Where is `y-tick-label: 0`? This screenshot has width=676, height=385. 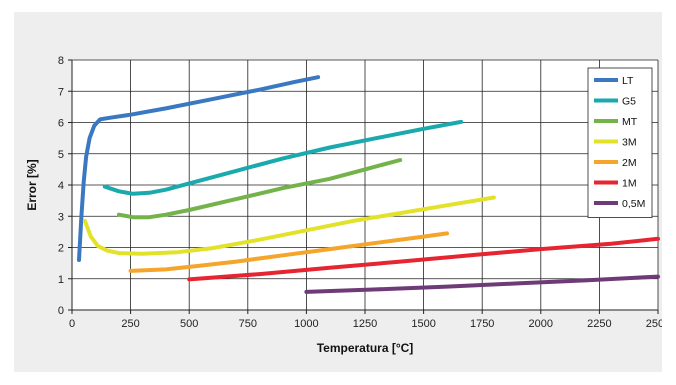
y-tick-label: 0 is located at coordinates (61, 311).